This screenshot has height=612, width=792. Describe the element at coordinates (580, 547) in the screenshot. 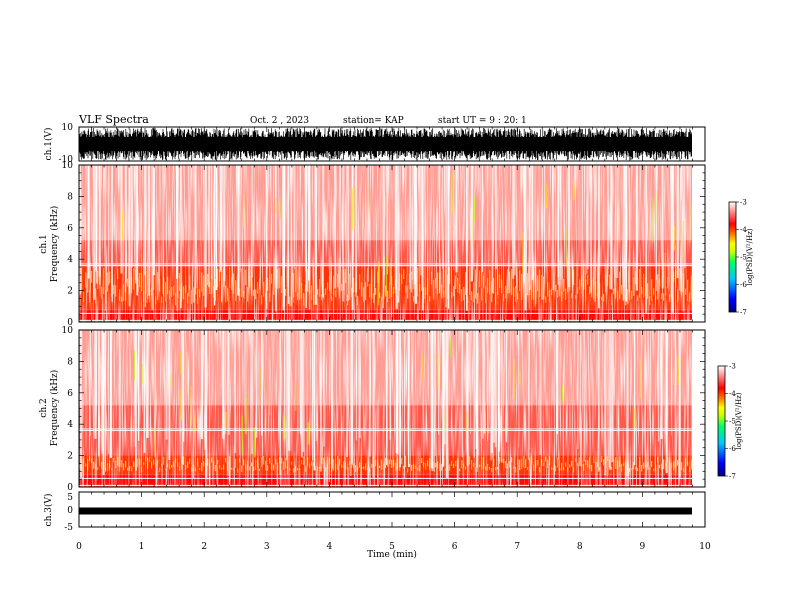

I see `time-tick-label: 8` at that location.